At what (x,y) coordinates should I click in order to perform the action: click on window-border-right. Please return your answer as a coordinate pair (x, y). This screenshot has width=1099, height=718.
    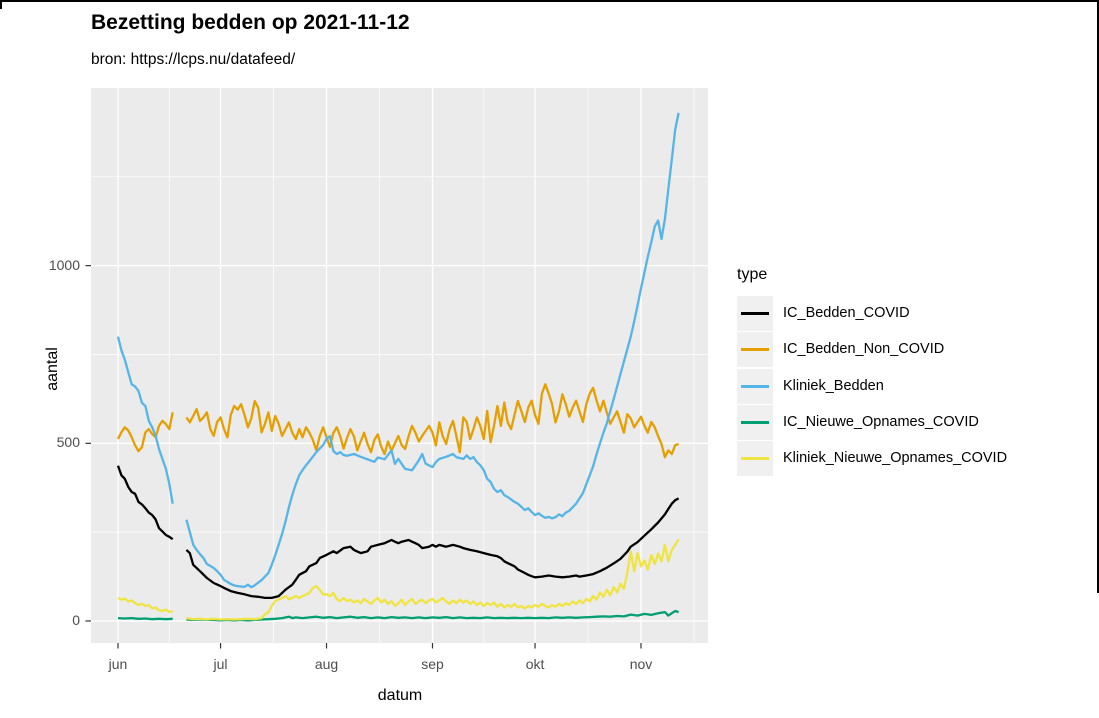
    Looking at the image, I should click on (1098, 296).